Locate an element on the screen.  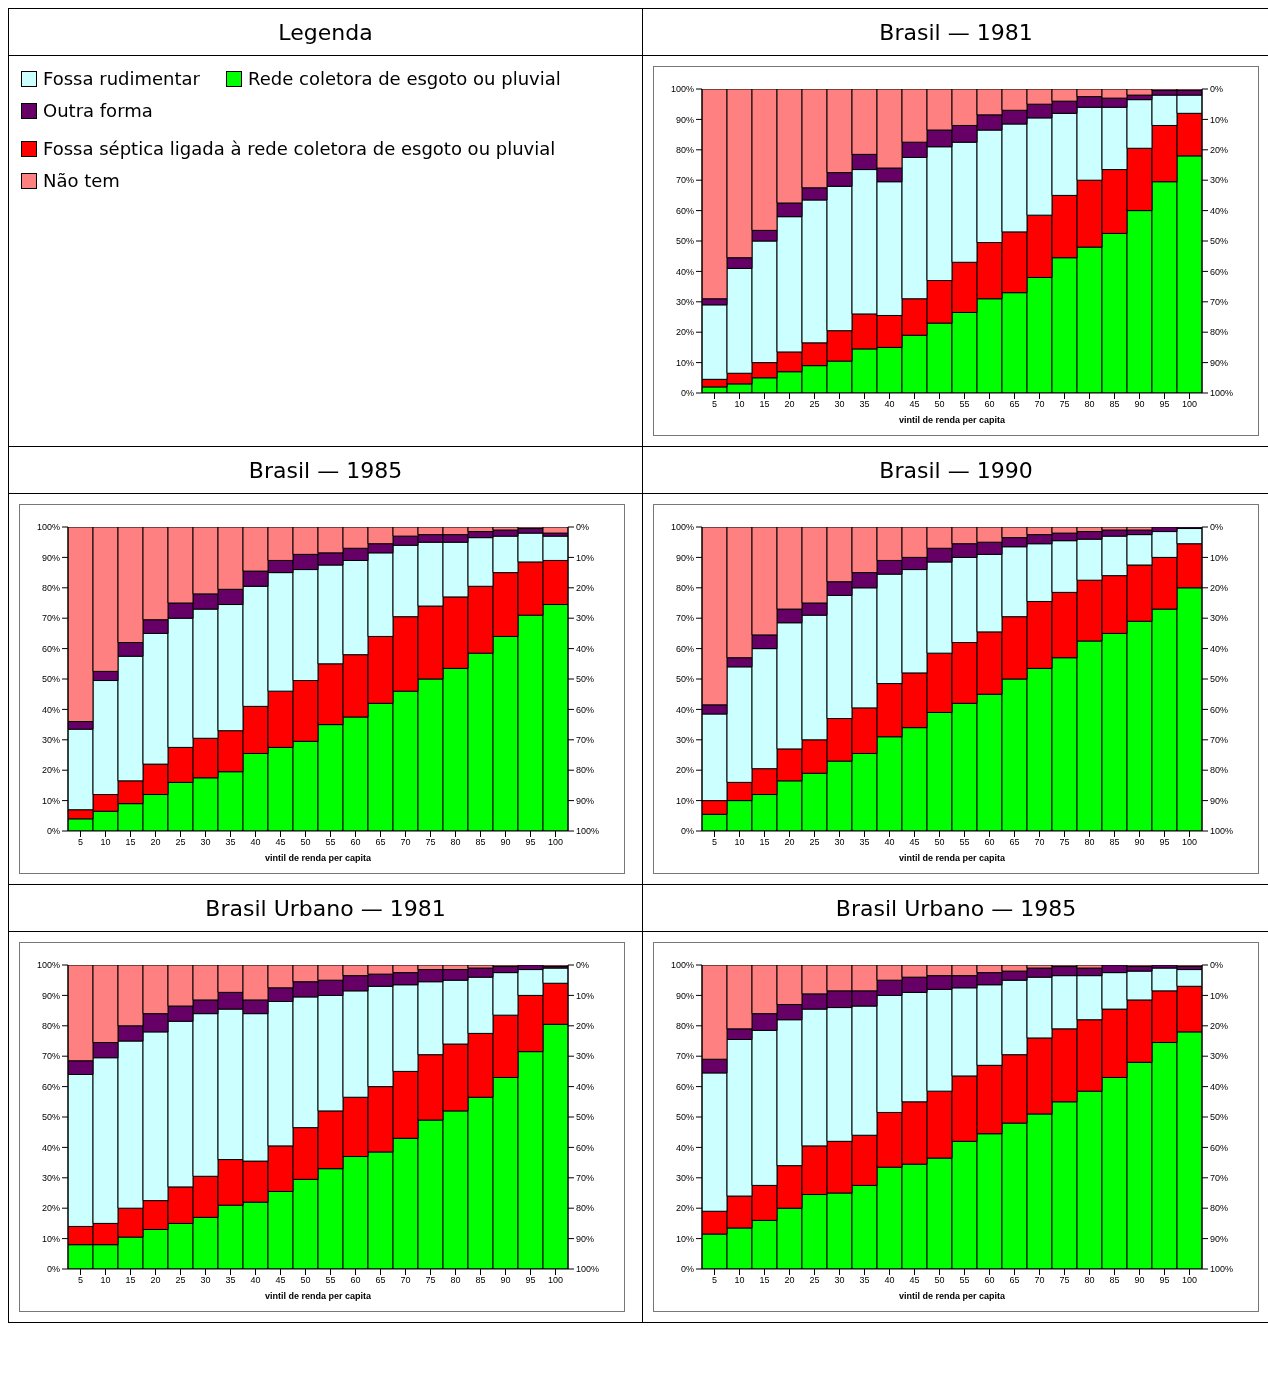
legend-label: Outra forma is located at coordinates (97, 111).